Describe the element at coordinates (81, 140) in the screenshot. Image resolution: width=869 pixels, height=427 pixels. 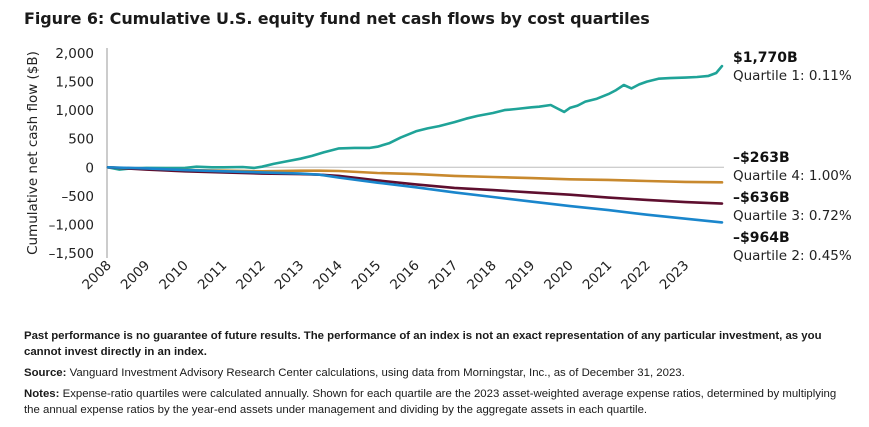
I see `y-tick-label: 500` at that location.